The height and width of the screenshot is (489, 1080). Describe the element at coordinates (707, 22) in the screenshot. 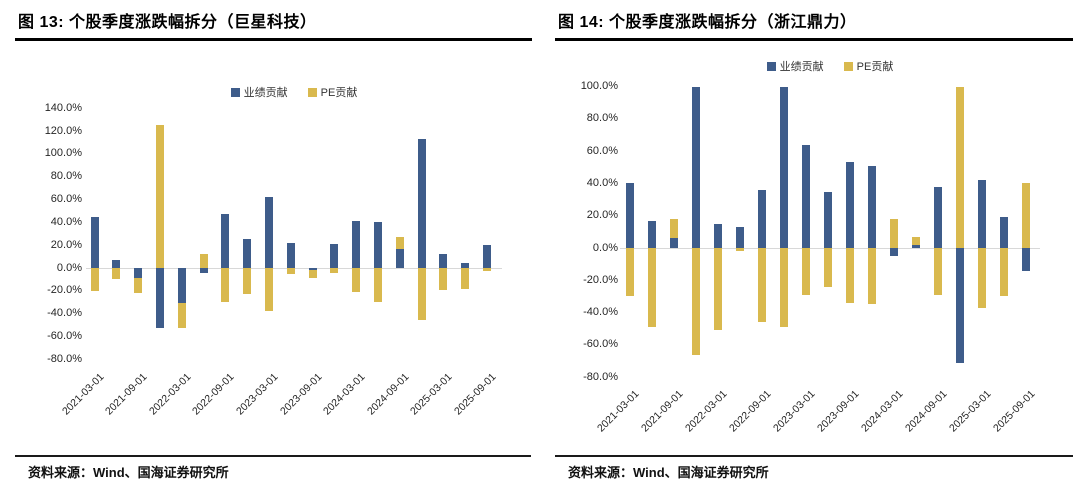

I see `figure-14-title: 图 14: 个股季度涨跌幅拆分（浙江鼎力）` at that location.